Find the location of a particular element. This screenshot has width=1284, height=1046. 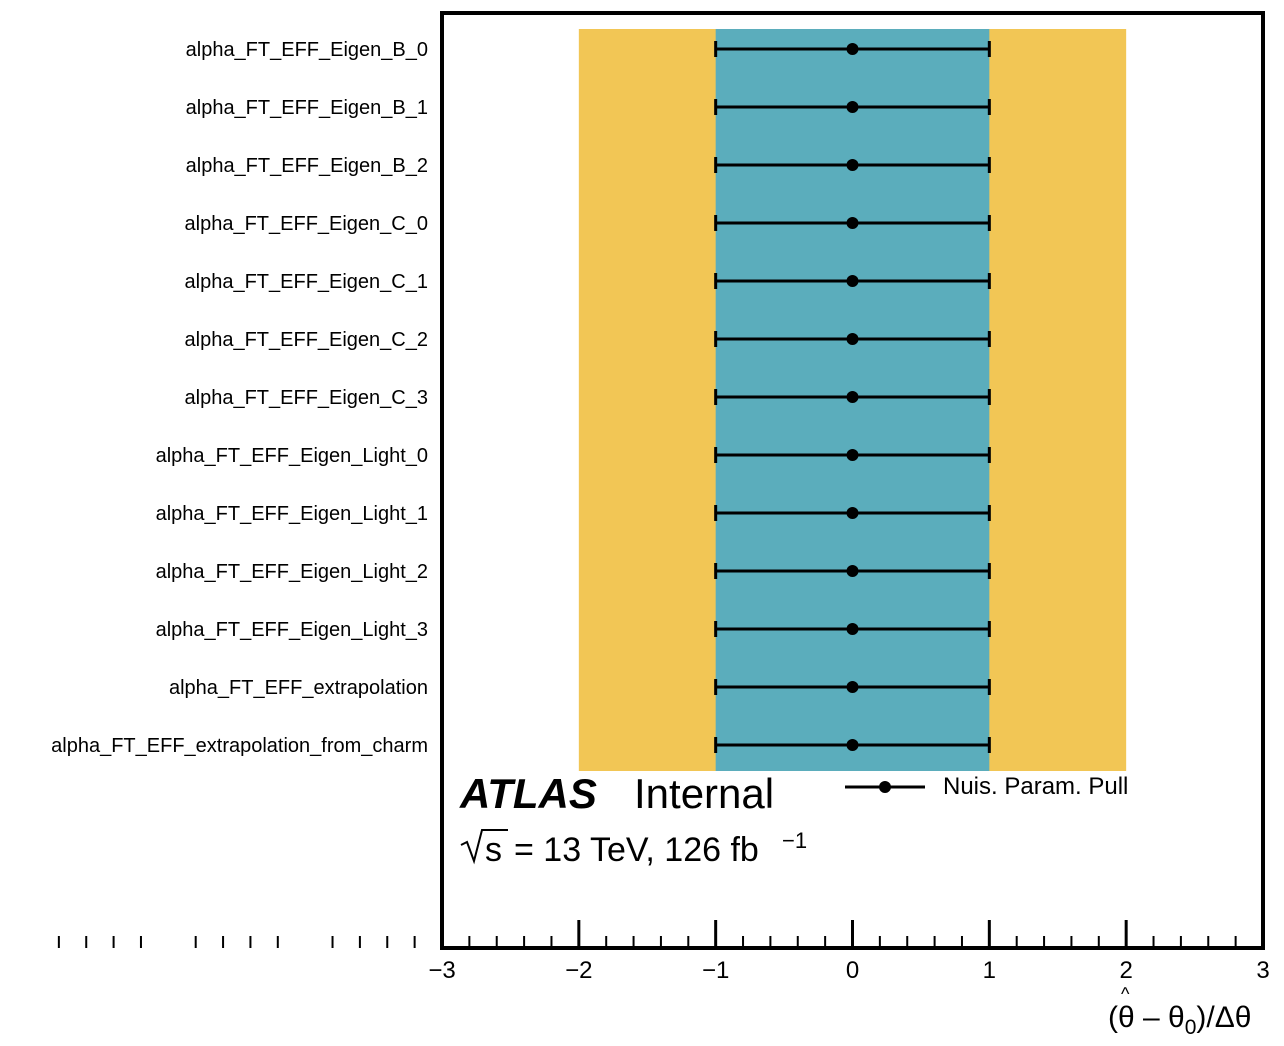

theta-hat-accent: ^ is located at coordinates (1125, 994).